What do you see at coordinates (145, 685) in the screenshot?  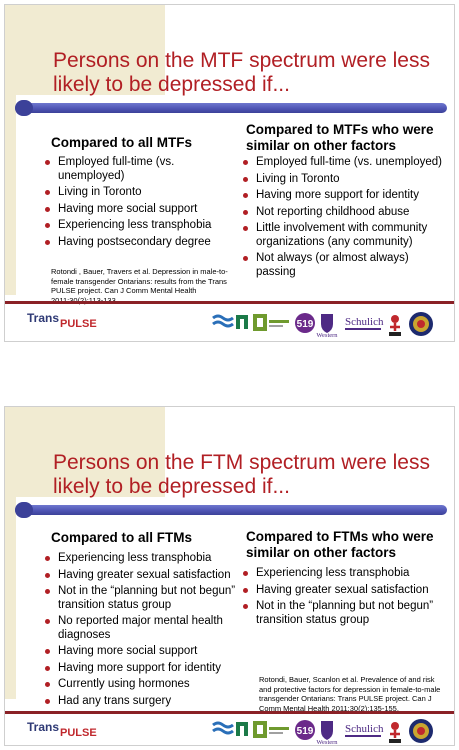 I see `list-item: Currently using hormones` at bounding box center [145, 685].